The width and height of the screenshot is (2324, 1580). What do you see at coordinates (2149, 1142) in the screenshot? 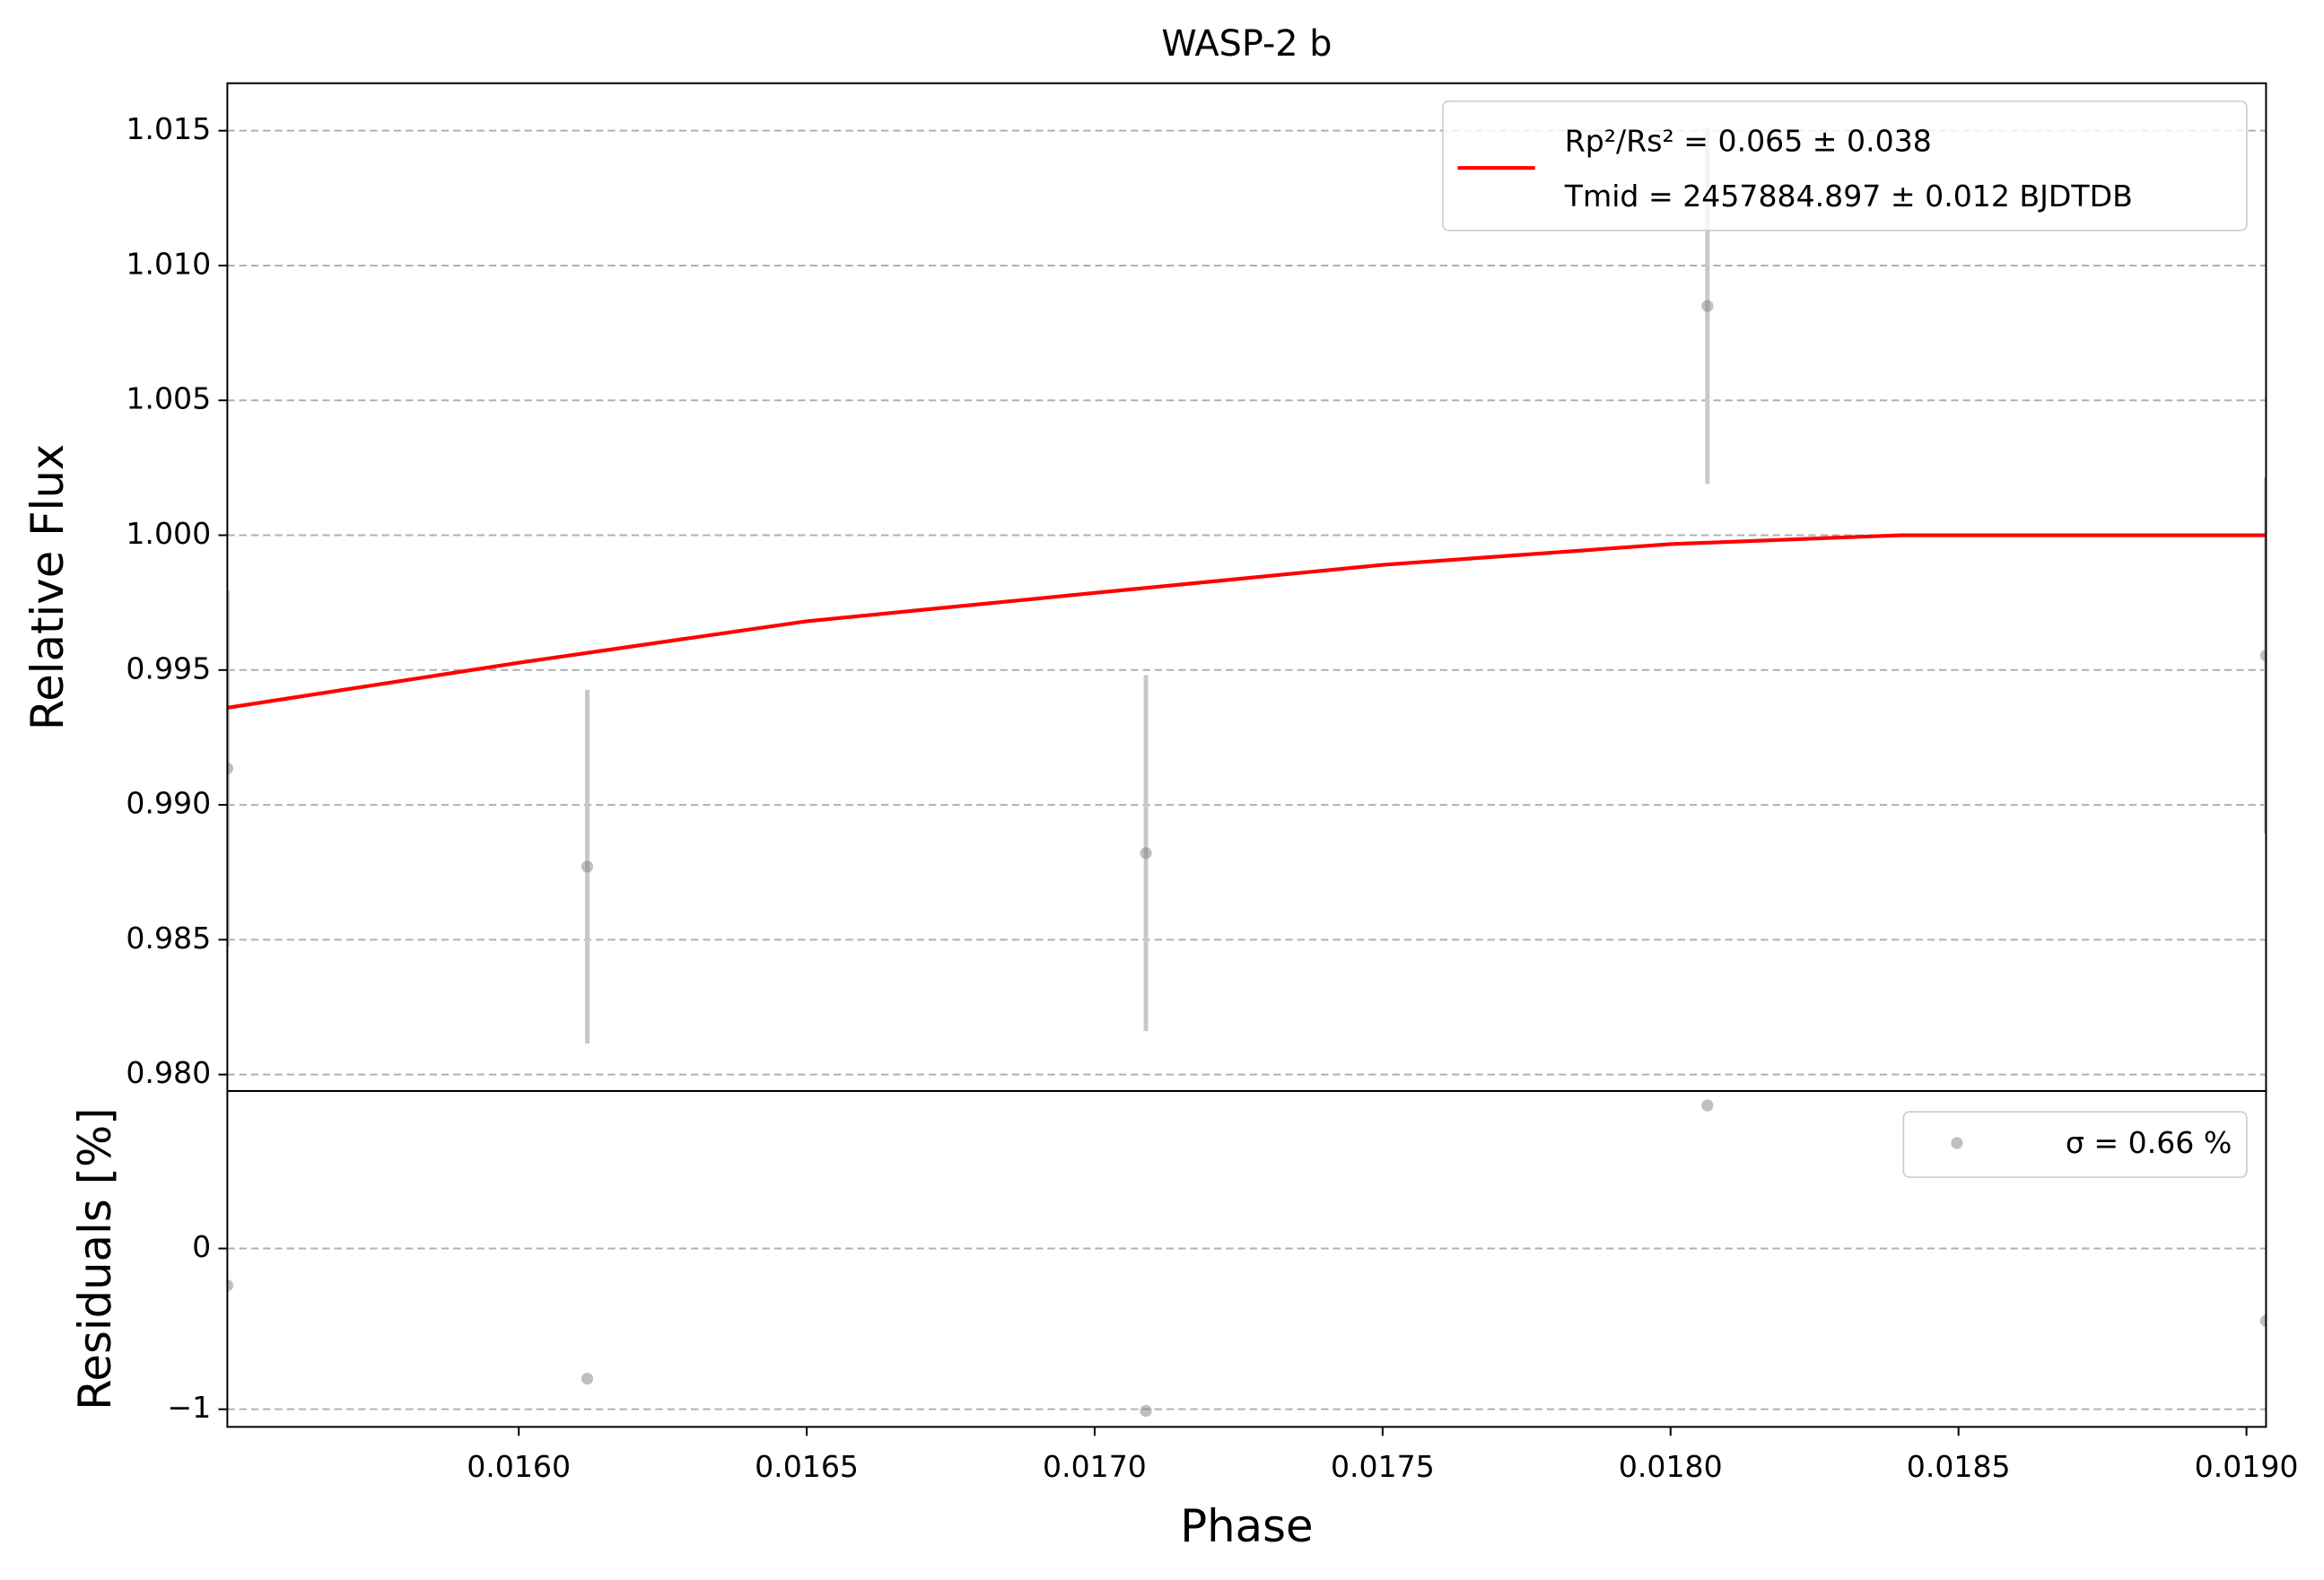
I see `legend-label: σ = 0.66 %` at bounding box center [2149, 1142].